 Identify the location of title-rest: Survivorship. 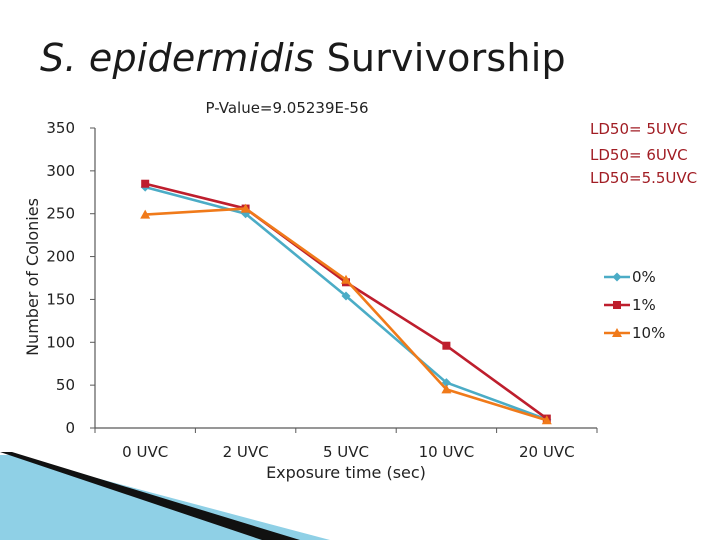
(440, 58).